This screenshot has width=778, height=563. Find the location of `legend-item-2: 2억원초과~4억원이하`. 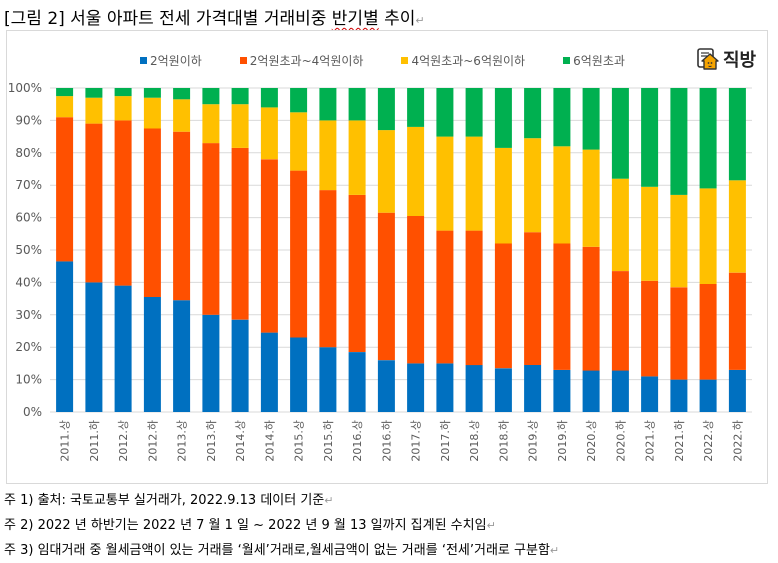

legend-item-2: 2억원초과~4억원이하 is located at coordinates (301, 60).